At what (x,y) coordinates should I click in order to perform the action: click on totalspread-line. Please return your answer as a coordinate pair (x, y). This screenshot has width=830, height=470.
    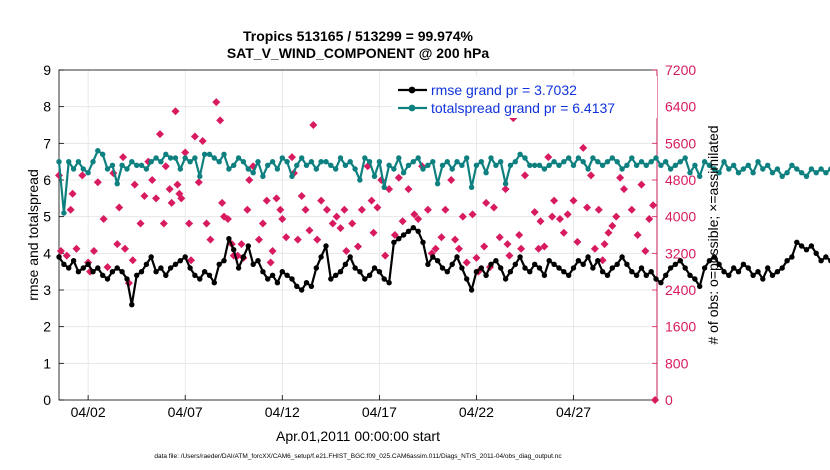
    Looking at the image, I should click on (443, 182).